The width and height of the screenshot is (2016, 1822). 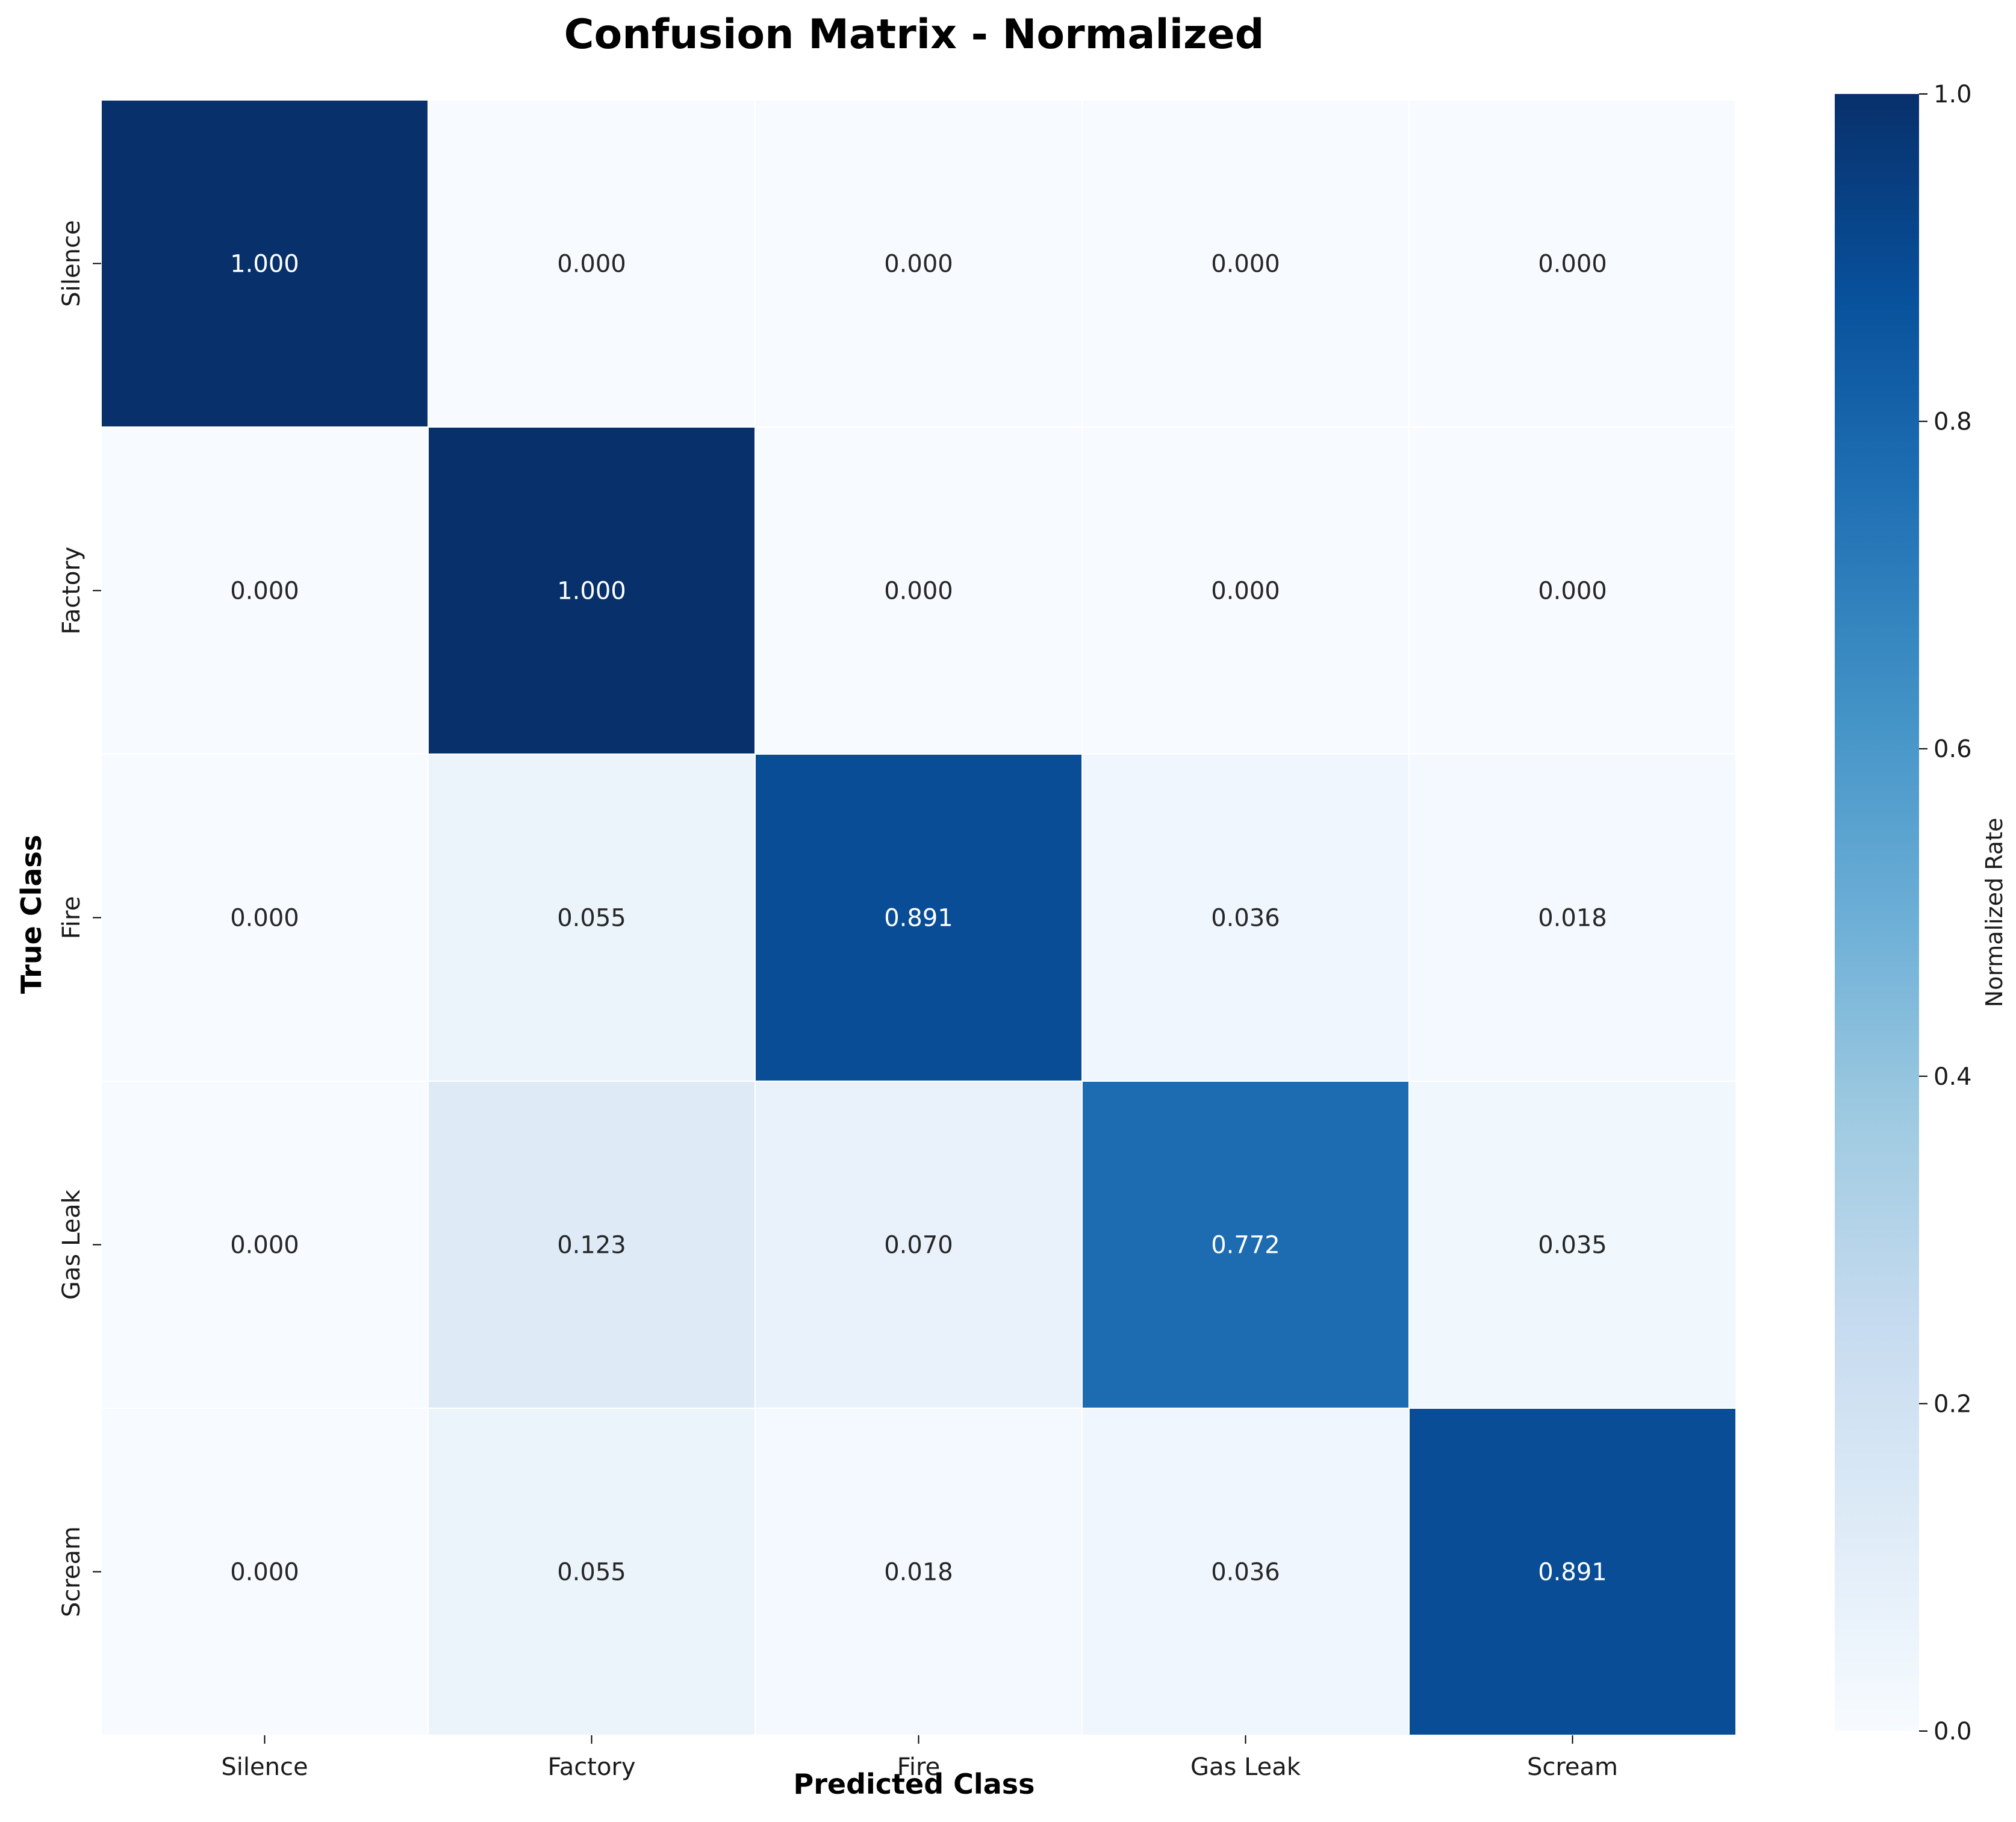 I want to click on y-axis-title: True Class, so click(x=31, y=914).